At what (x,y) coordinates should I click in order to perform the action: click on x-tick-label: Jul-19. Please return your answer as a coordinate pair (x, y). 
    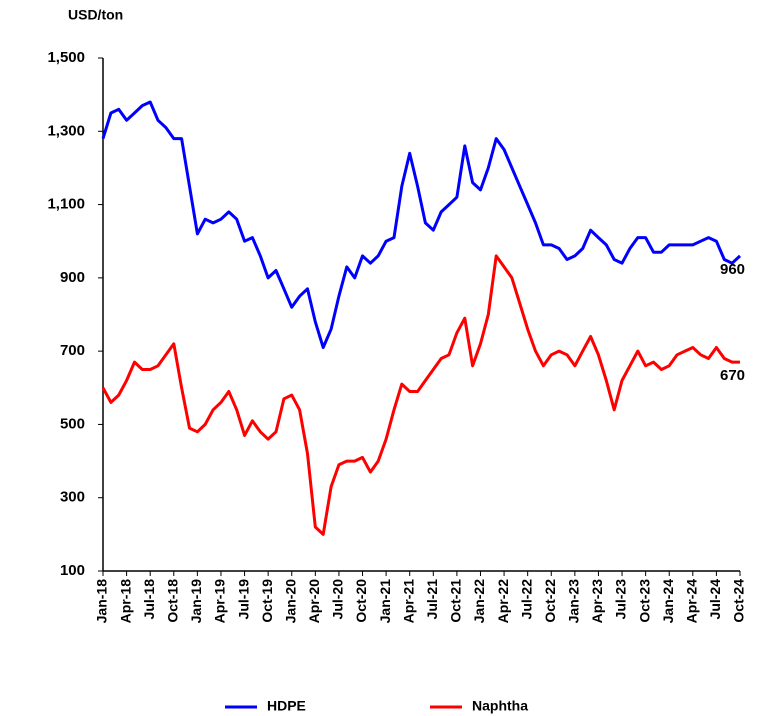
    Looking at the image, I should click on (243, 599).